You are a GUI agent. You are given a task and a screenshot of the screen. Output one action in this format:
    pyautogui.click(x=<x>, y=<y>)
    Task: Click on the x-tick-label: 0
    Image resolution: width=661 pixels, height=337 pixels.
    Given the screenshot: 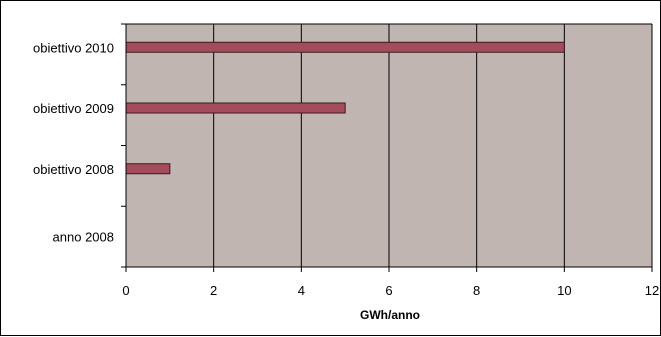 What is the action you would take?
    pyautogui.click(x=125, y=290)
    